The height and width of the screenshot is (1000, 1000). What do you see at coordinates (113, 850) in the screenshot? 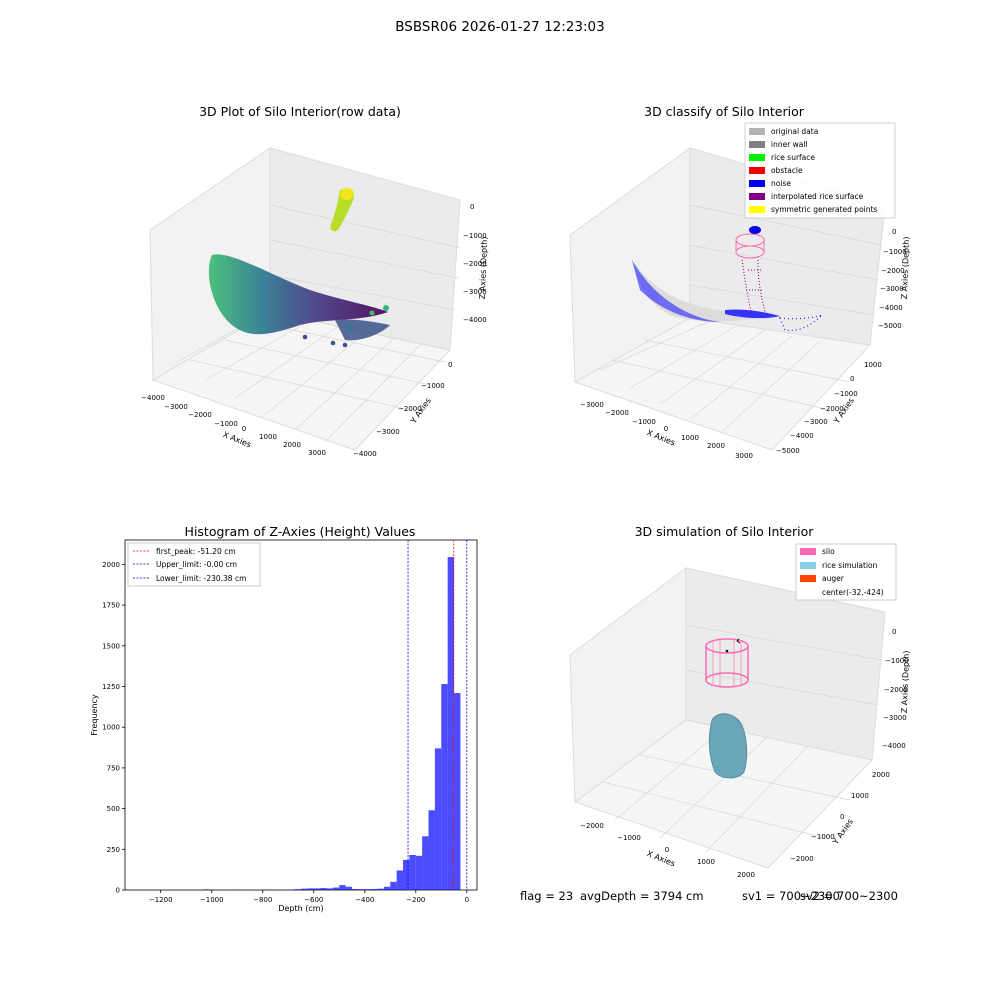
I see `y-tick-label-1: 250` at bounding box center [113, 850].